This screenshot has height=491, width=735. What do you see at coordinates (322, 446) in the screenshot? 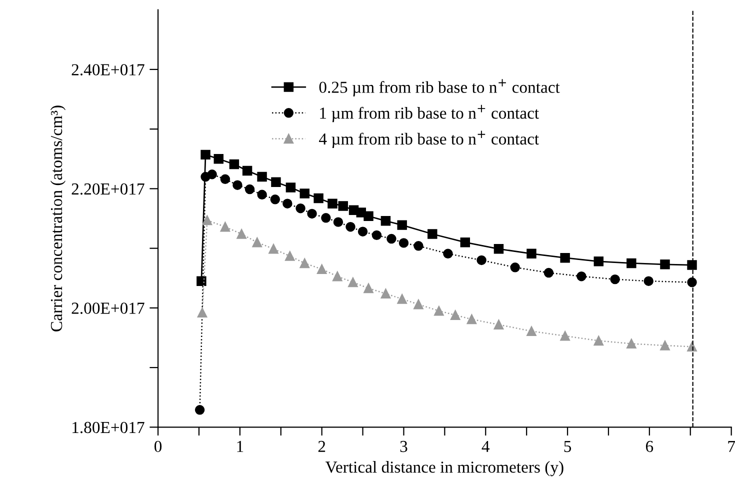
I see `x-tick-label: 2` at bounding box center [322, 446].